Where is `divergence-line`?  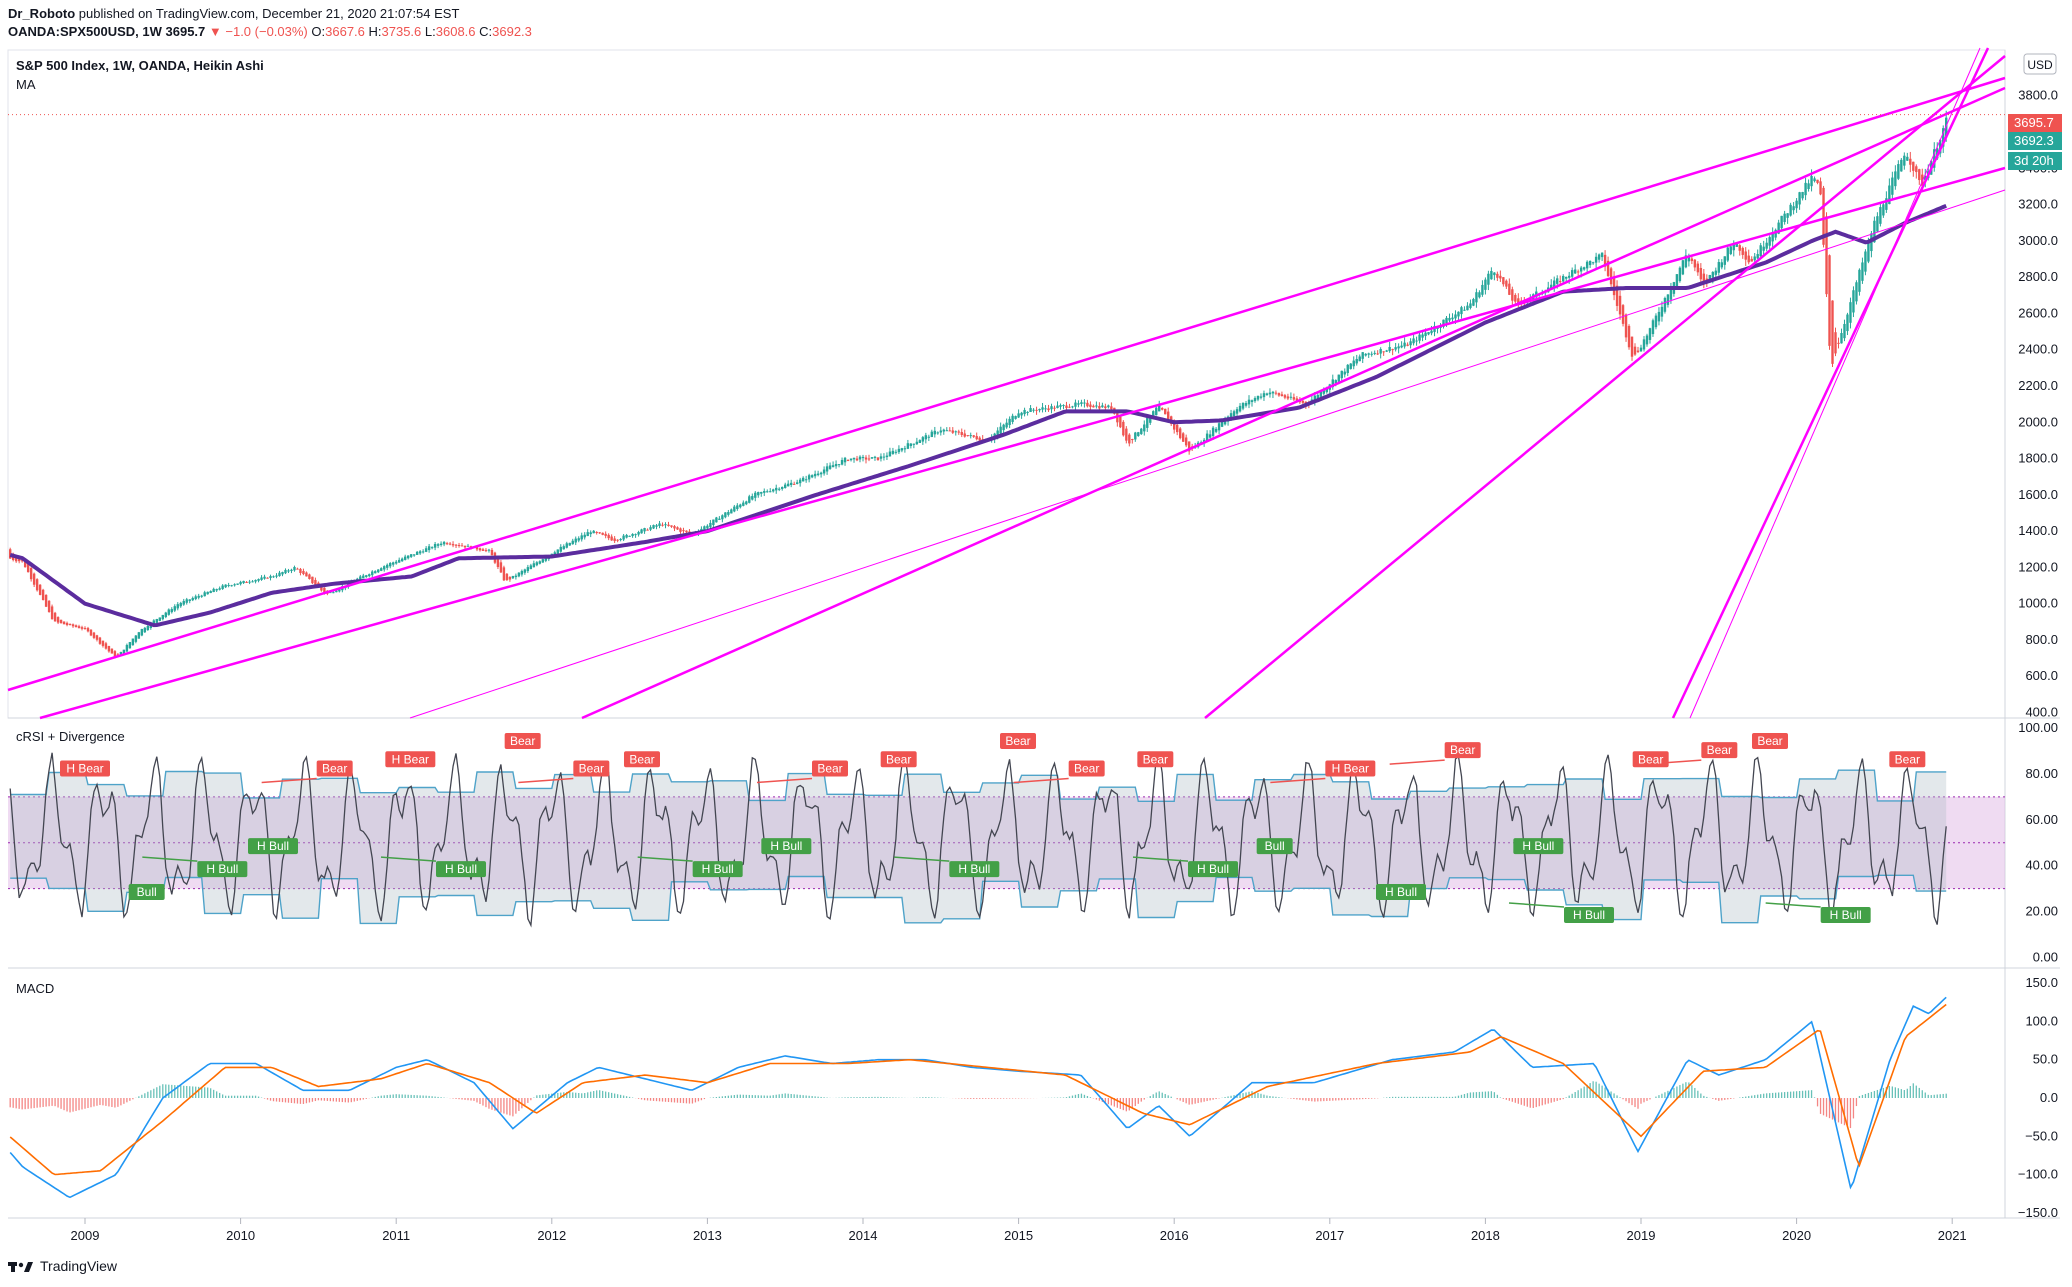 divergence-line is located at coordinates (289, 780).